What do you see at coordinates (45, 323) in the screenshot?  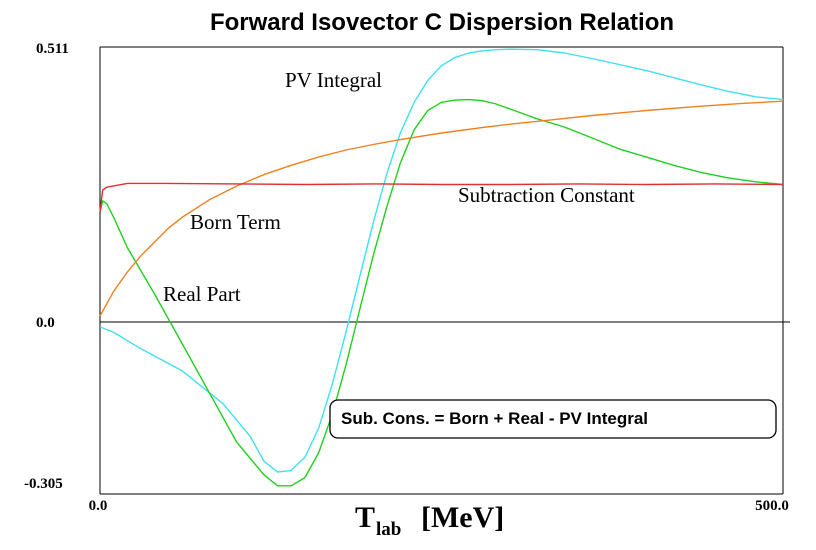 I see `y-tick-label-zero: 0.0` at bounding box center [45, 323].